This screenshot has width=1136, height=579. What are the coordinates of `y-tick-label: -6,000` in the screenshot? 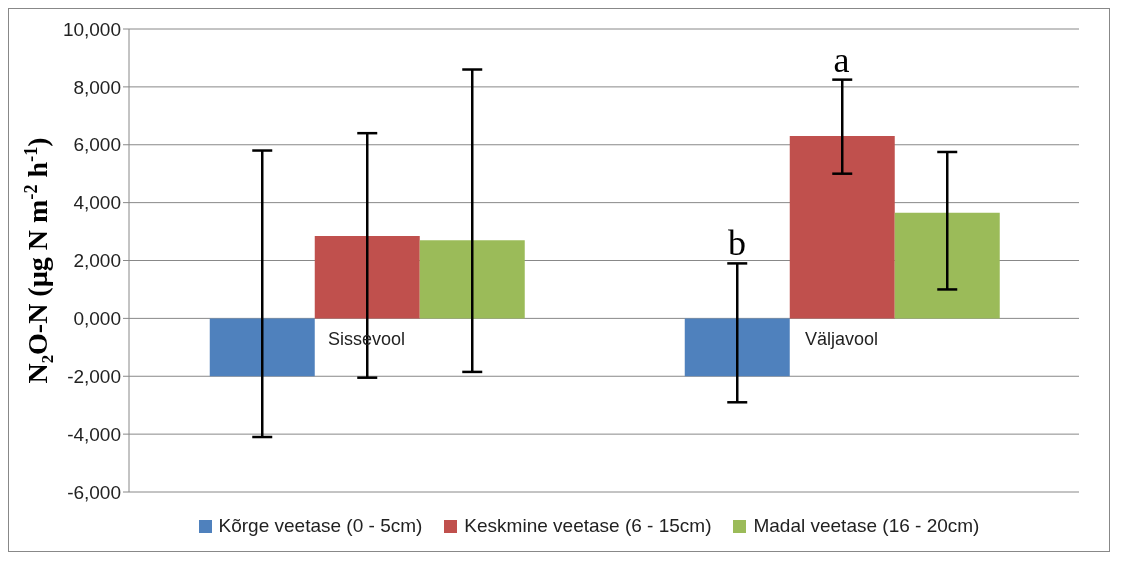 It's located at (94, 492).